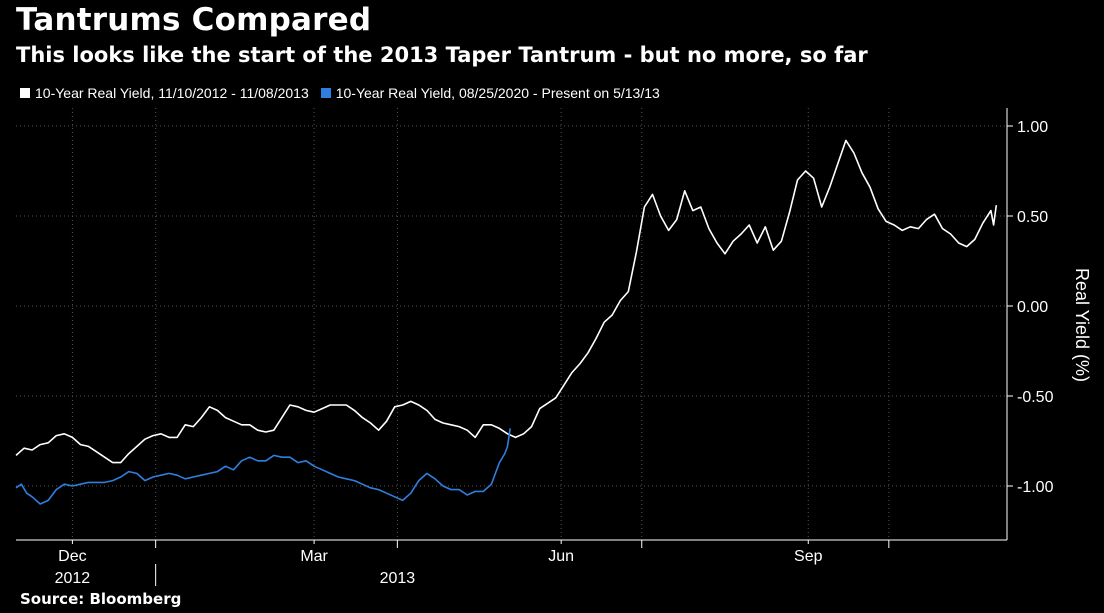 The width and height of the screenshot is (1104, 613). What do you see at coordinates (1082, 325) in the screenshot?
I see `y-axis-title: Real Yield (%)` at bounding box center [1082, 325].